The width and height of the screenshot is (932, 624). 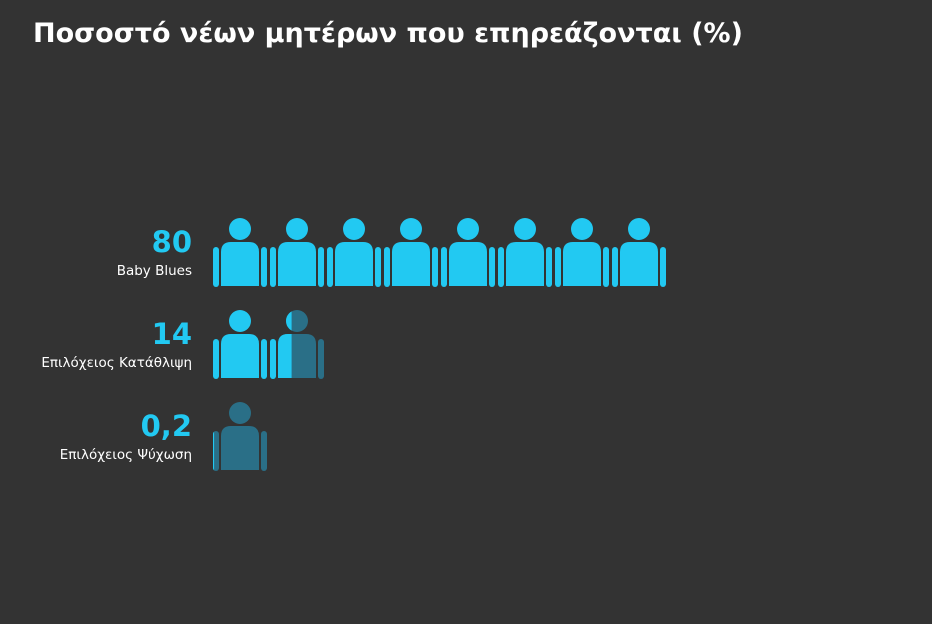 I want to click on category-label: Επιλόχειος Κατάθλιψη, so click(x=116, y=363).